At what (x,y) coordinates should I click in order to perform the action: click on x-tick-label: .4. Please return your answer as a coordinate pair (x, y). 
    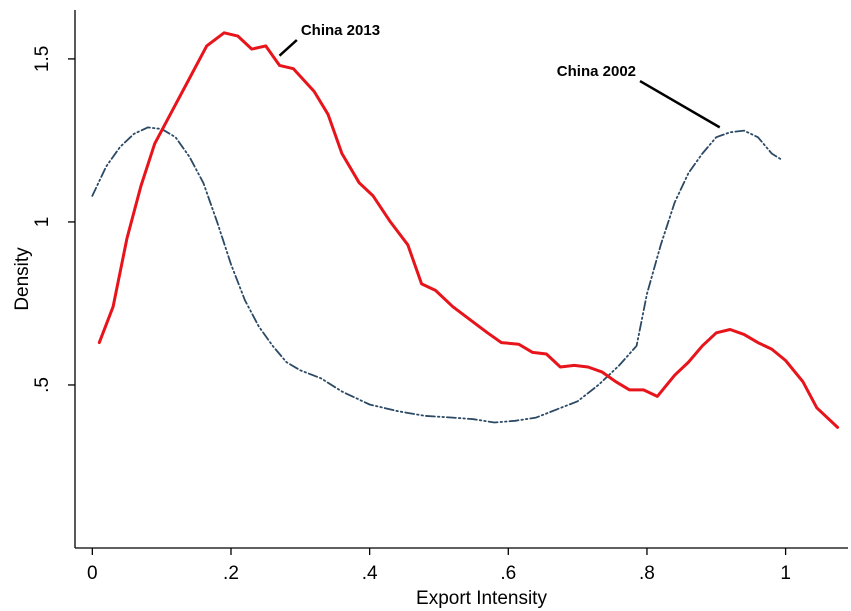
    Looking at the image, I should click on (370, 573).